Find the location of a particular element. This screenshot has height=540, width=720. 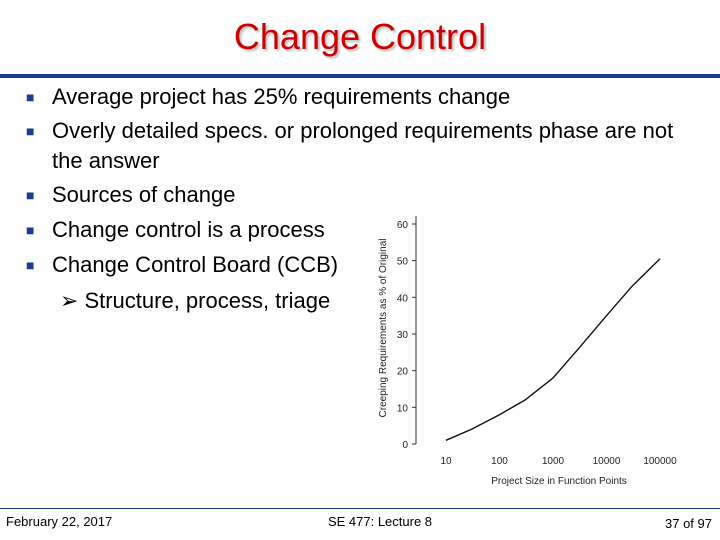

x-tick-label: 10000 is located at coordinates (607, 461).